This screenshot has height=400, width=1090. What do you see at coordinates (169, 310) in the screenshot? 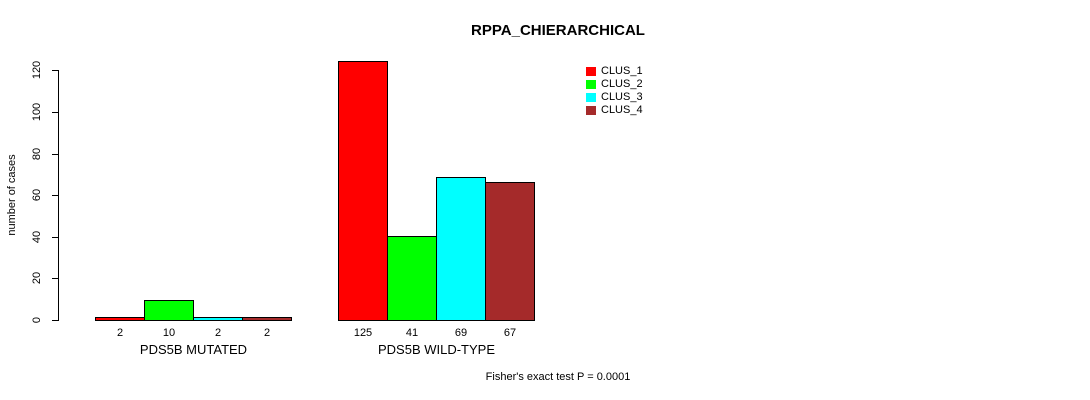
I see `bar-clus-2-pds5b-mutated` at bounding box center [169, 310].